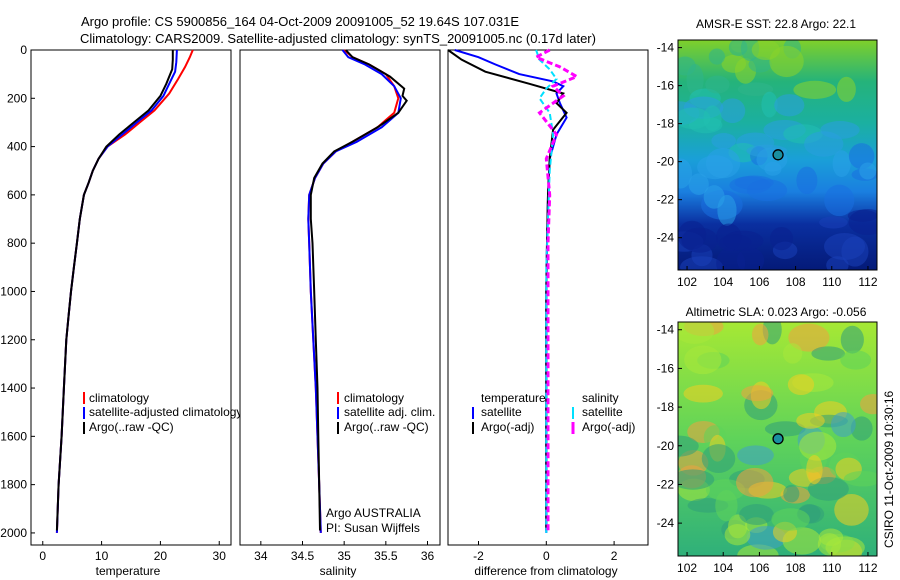 The width and height of the screenshot is (900, 580). Describe the element at coordinates (666, 446) in the screenshot. I see `lat-tick-label: -20` at that location.